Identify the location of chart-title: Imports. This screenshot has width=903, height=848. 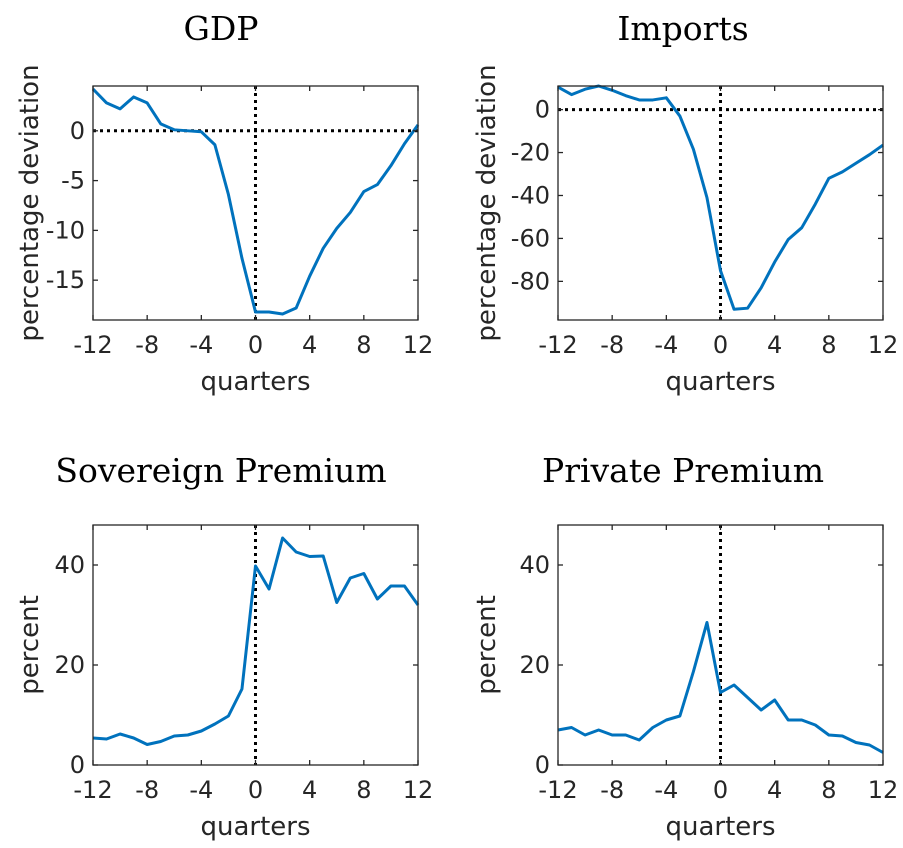
(682, 28).